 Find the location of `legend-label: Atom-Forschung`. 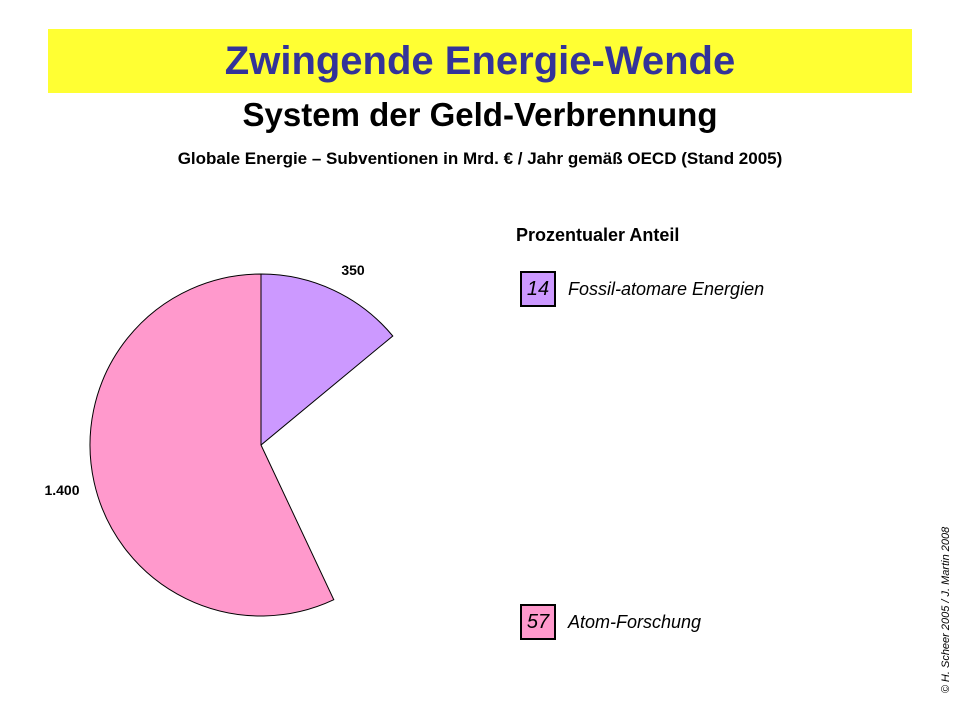

legend-label: Atom-Forschung is located at coordinates (635, 621).